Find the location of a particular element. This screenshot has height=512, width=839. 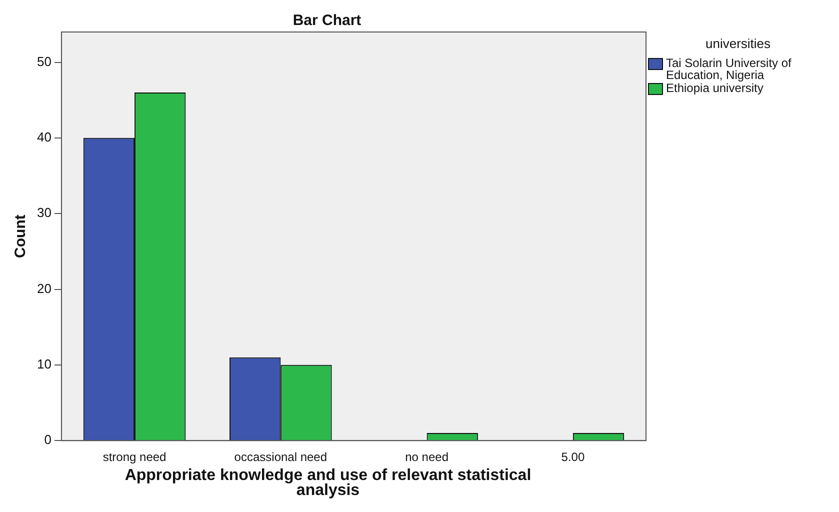

y-tick-label: 40 is located at coordinates (44, 137).